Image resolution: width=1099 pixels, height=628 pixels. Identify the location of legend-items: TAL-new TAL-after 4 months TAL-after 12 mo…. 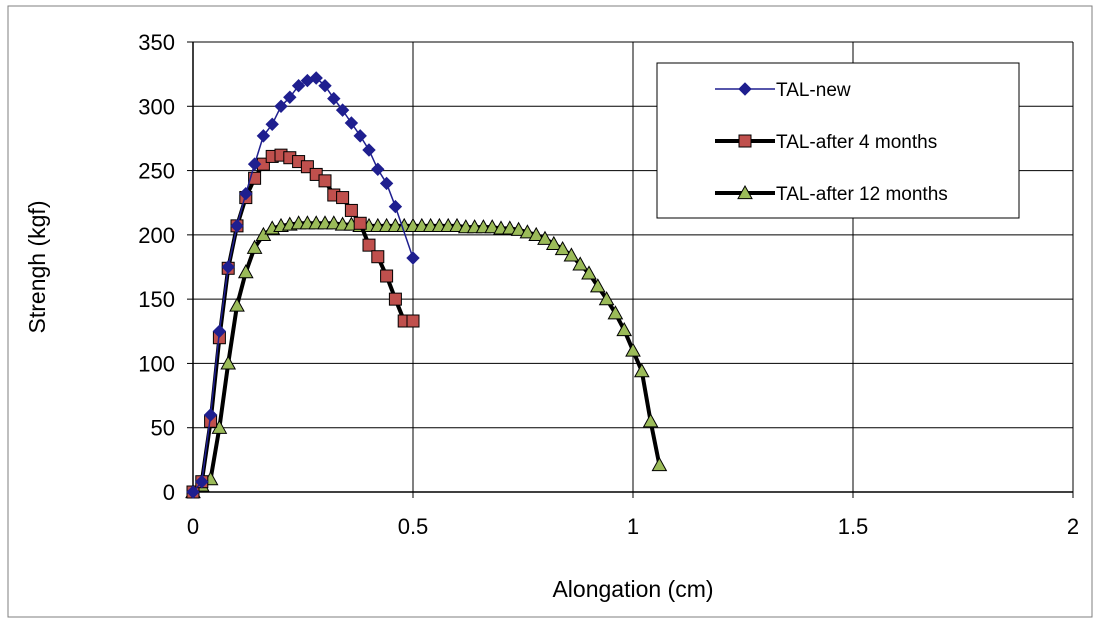
(831, 142).